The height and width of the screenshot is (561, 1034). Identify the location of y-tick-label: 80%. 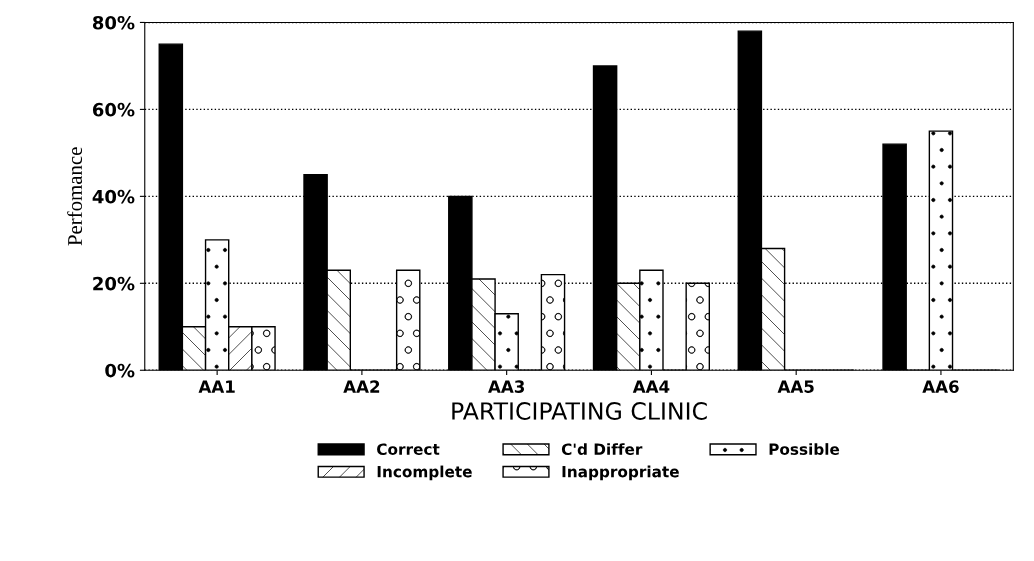
(113, 22).